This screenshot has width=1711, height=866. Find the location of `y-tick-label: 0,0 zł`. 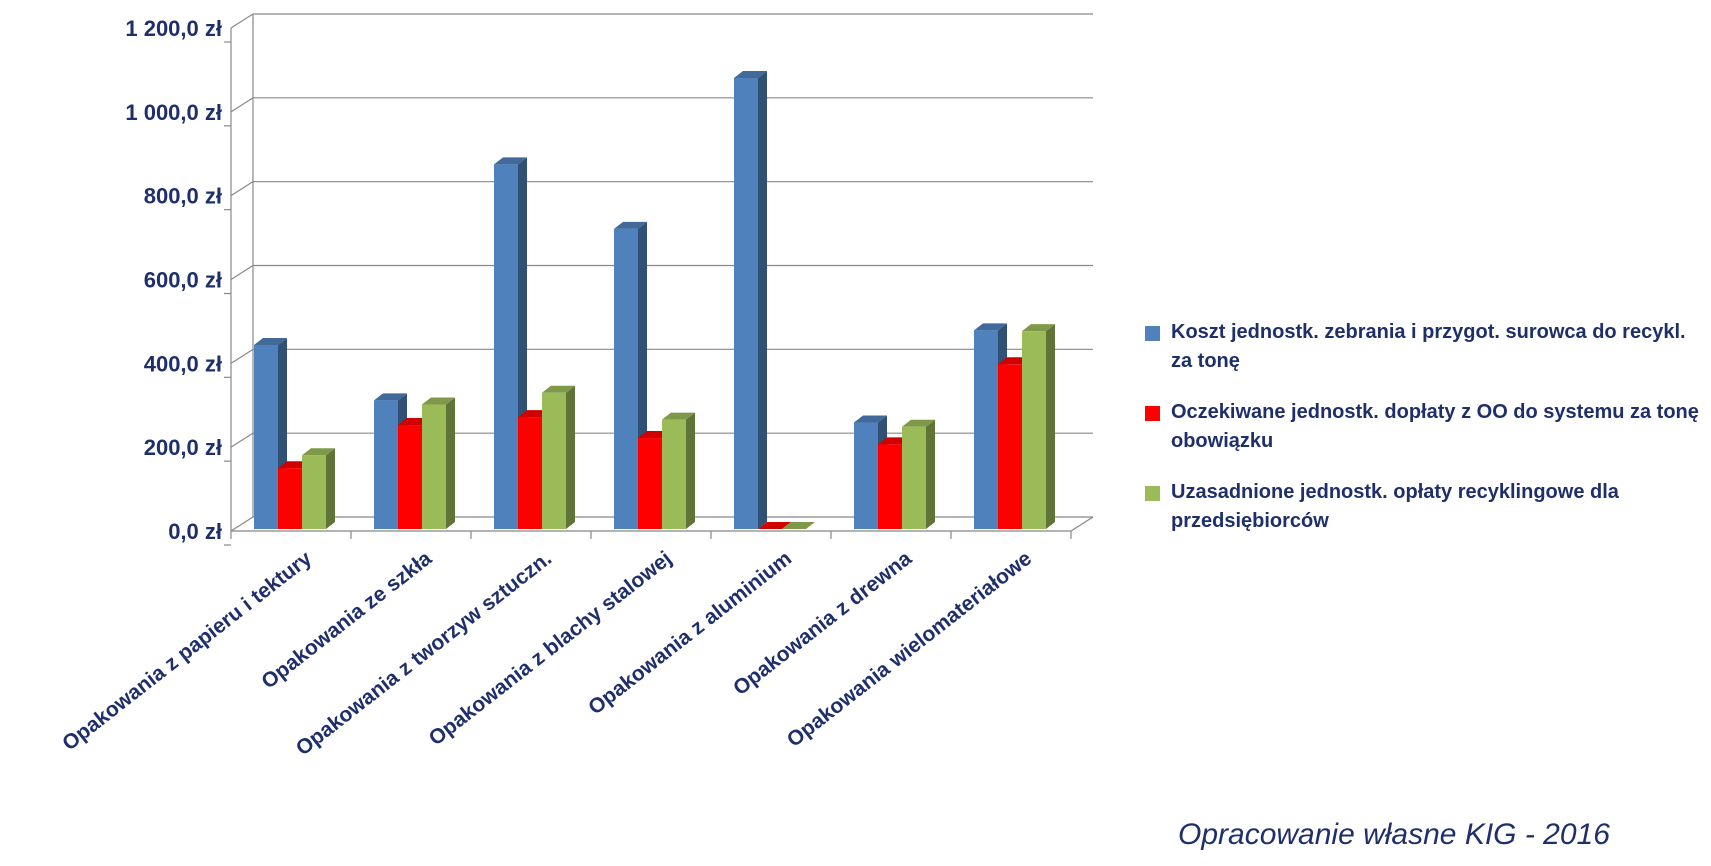

y-tick-label: 0,0 zł is located at coordinates (195, 531).